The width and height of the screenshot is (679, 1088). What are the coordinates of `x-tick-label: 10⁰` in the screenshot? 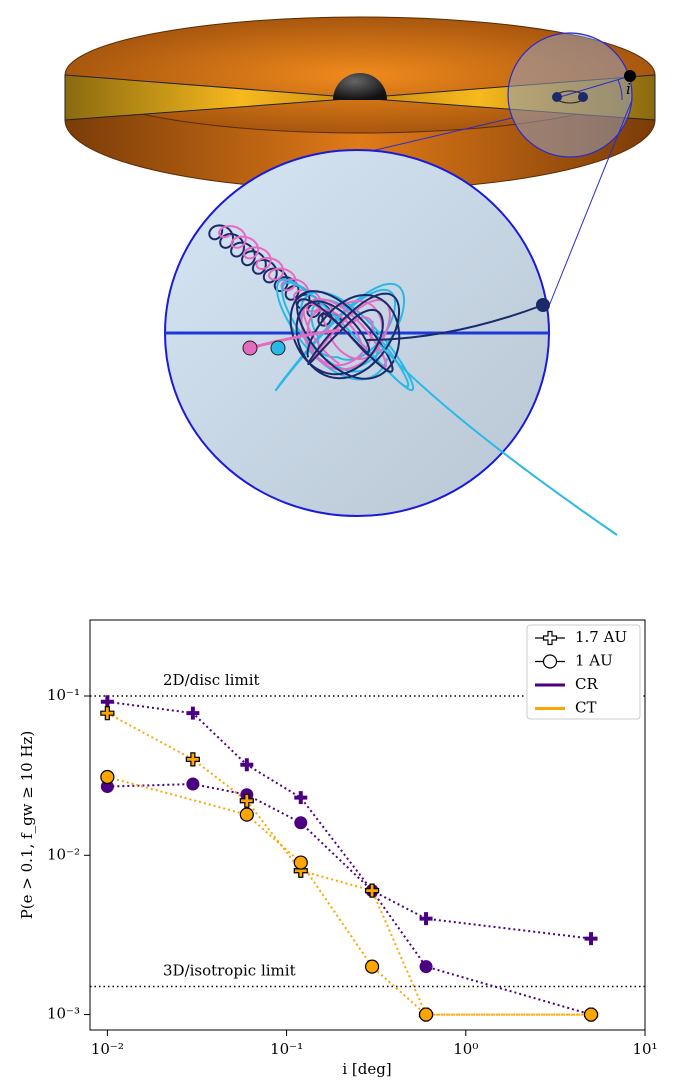 It's located at (465, 1049).